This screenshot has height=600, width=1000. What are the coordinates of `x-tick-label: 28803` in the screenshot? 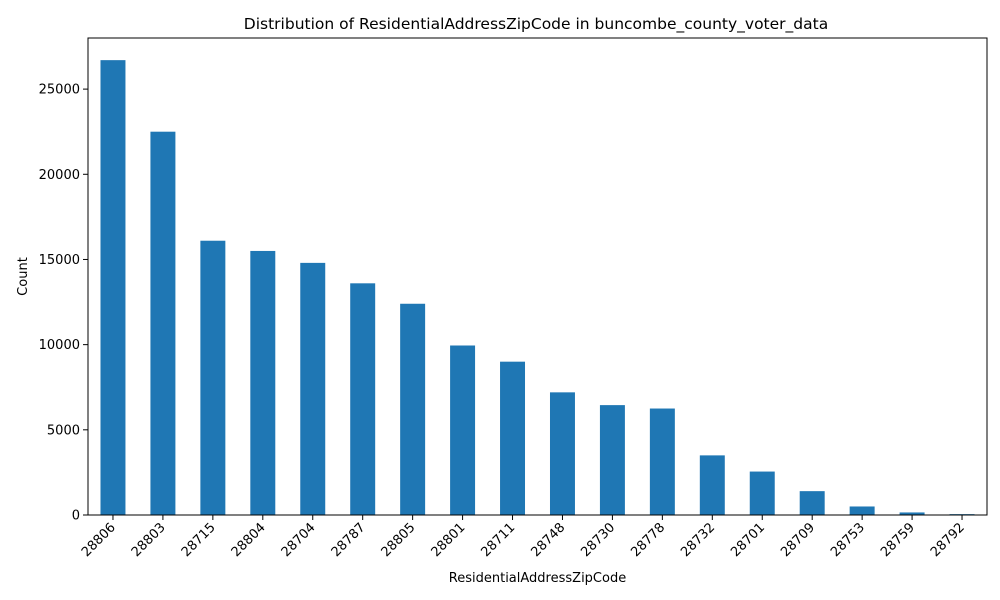 It's located at (149, 540).